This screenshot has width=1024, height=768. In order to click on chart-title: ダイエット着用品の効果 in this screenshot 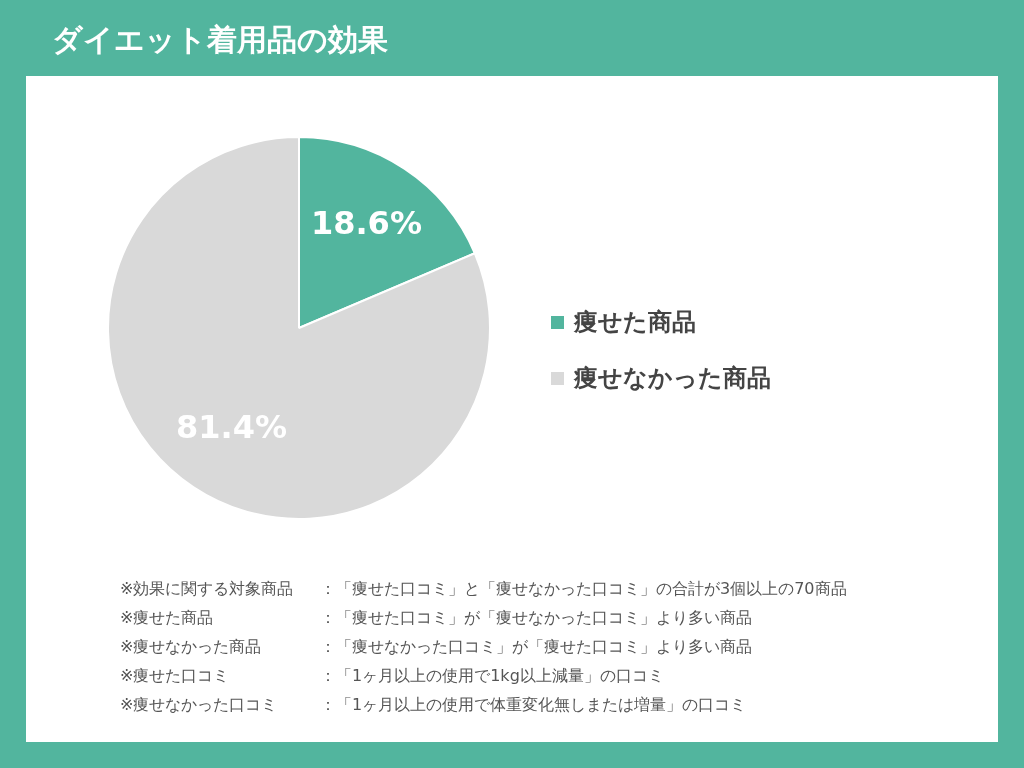, I will do `click(220, 40)`.